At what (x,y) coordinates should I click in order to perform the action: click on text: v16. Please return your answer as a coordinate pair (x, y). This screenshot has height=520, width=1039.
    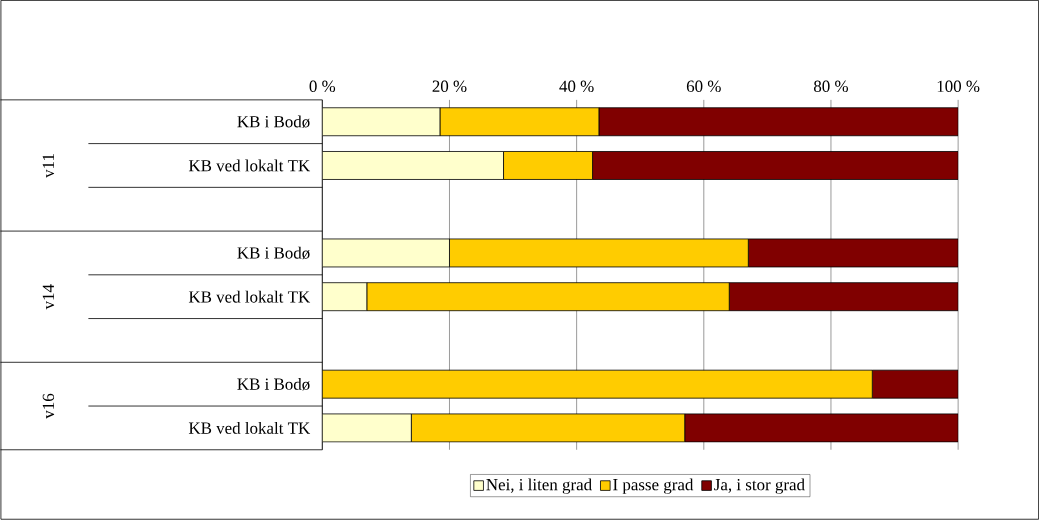
    Looking at the image, I should click on (48, 406).